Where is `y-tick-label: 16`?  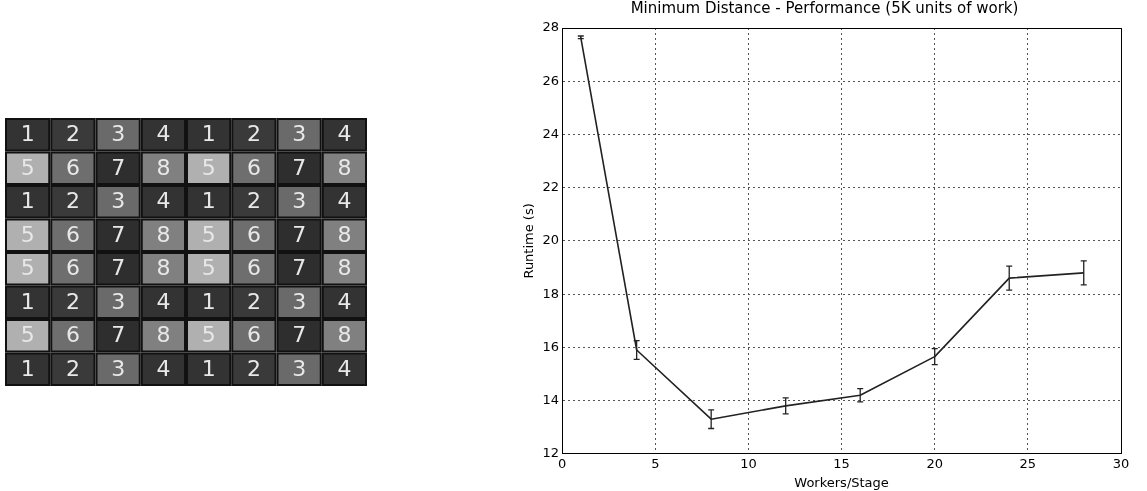 y-tick-label: 16 is located at coordinates (551, 346).